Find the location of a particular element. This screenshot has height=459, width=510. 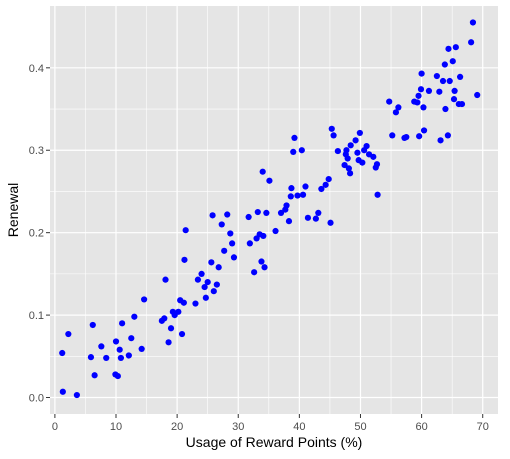

y-tick-label: 0.2 is located at coordinates (36, 234).